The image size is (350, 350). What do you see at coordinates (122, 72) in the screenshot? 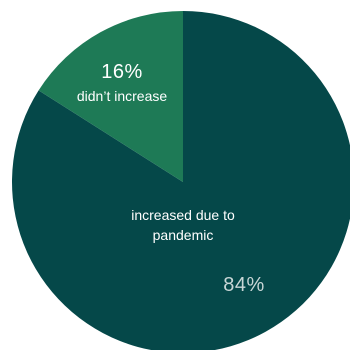
I see `slice-value-label-didnt-increase: 16%` at bounding box center [122, 72].